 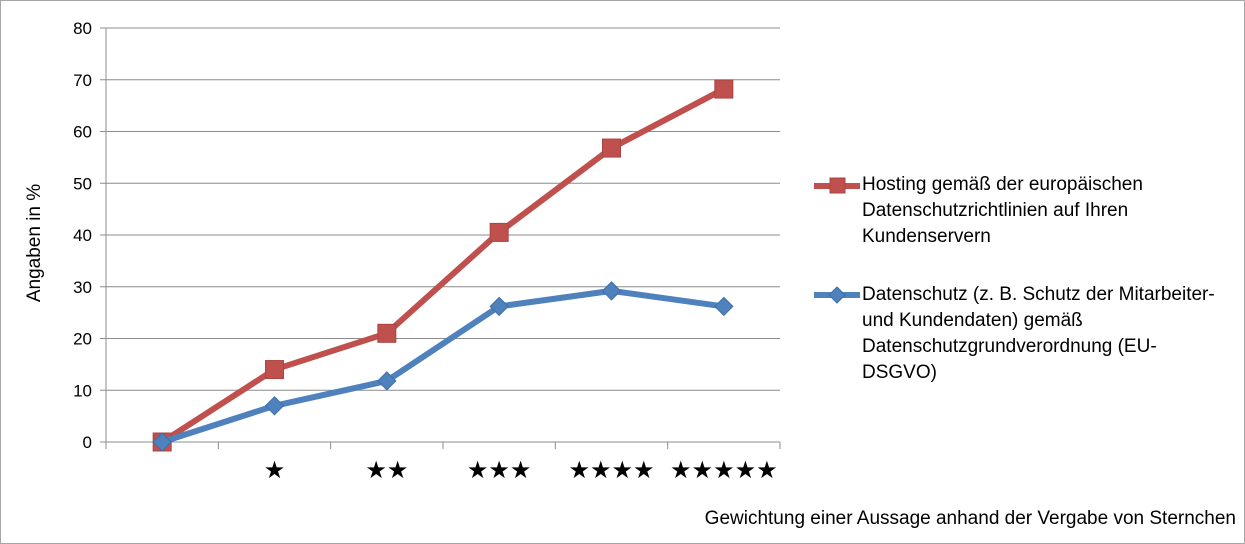 What do you see at coordinates (82, 287) in the screenshot?
I see `y-tick-label: 30` at bounding box center [82, 287].